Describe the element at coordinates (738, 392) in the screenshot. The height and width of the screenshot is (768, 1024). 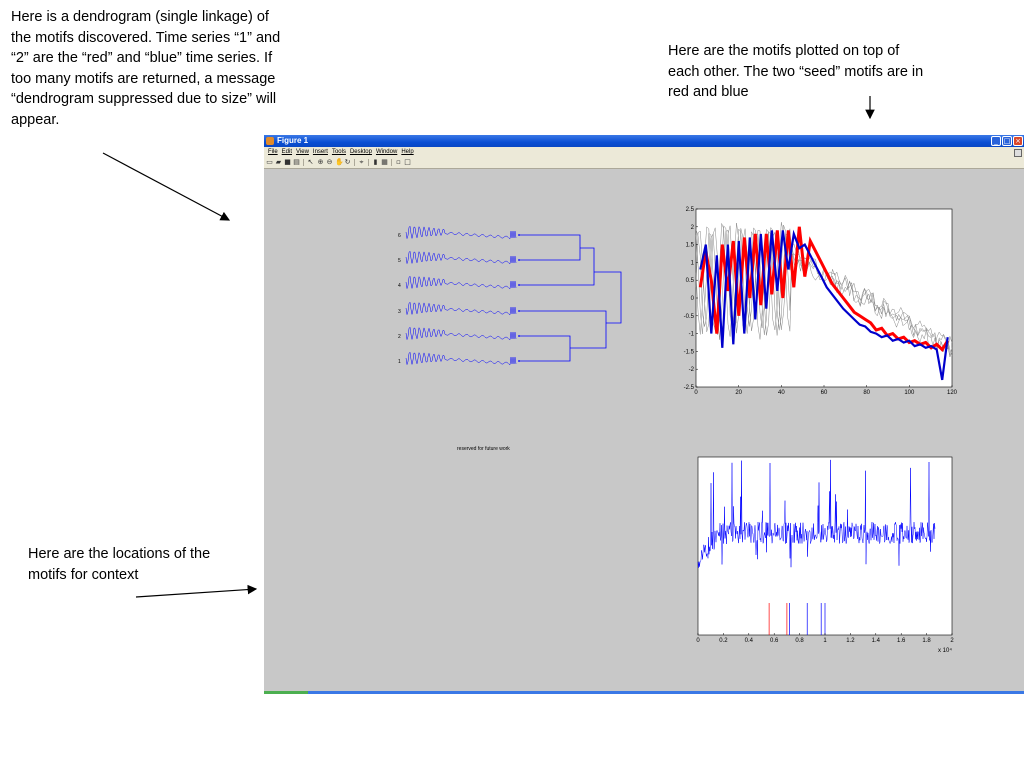
I see `motif-x-tick-label: 20` at that location.